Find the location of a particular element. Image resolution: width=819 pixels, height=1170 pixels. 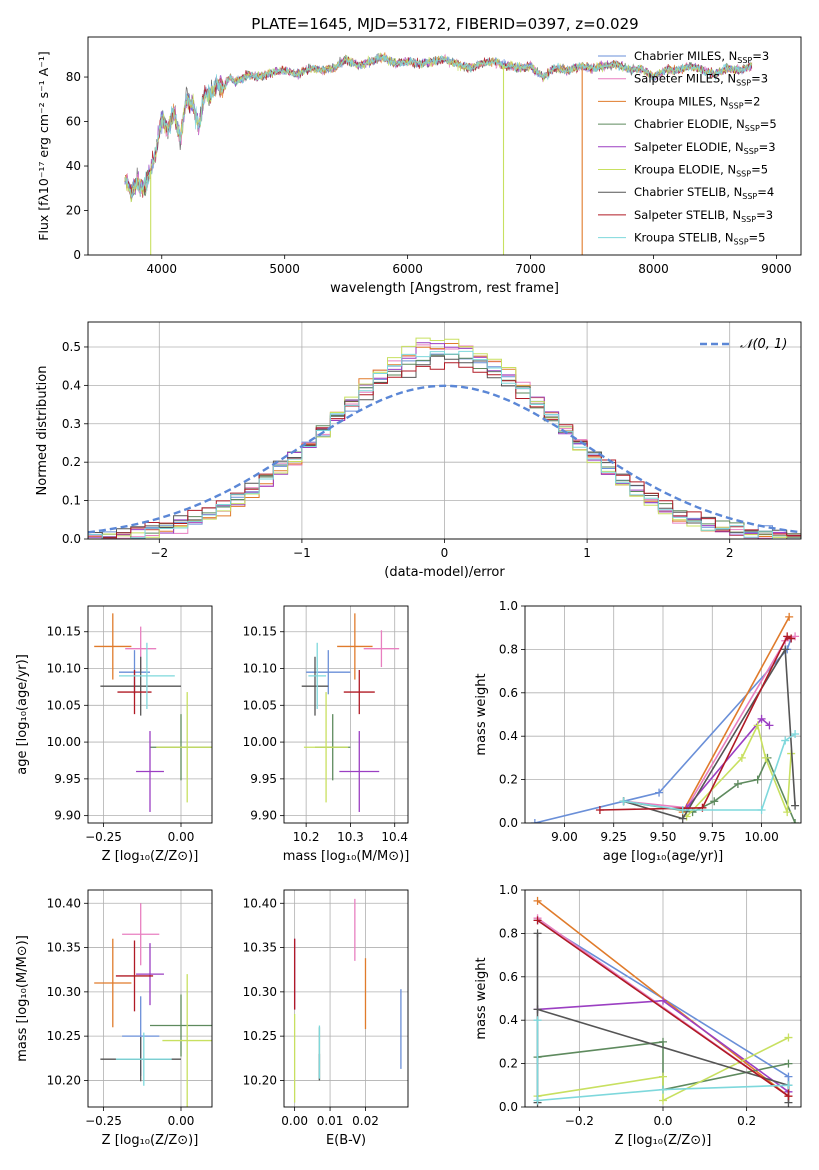

weight_vs_Z-frame is located at coordinates (663, 998).